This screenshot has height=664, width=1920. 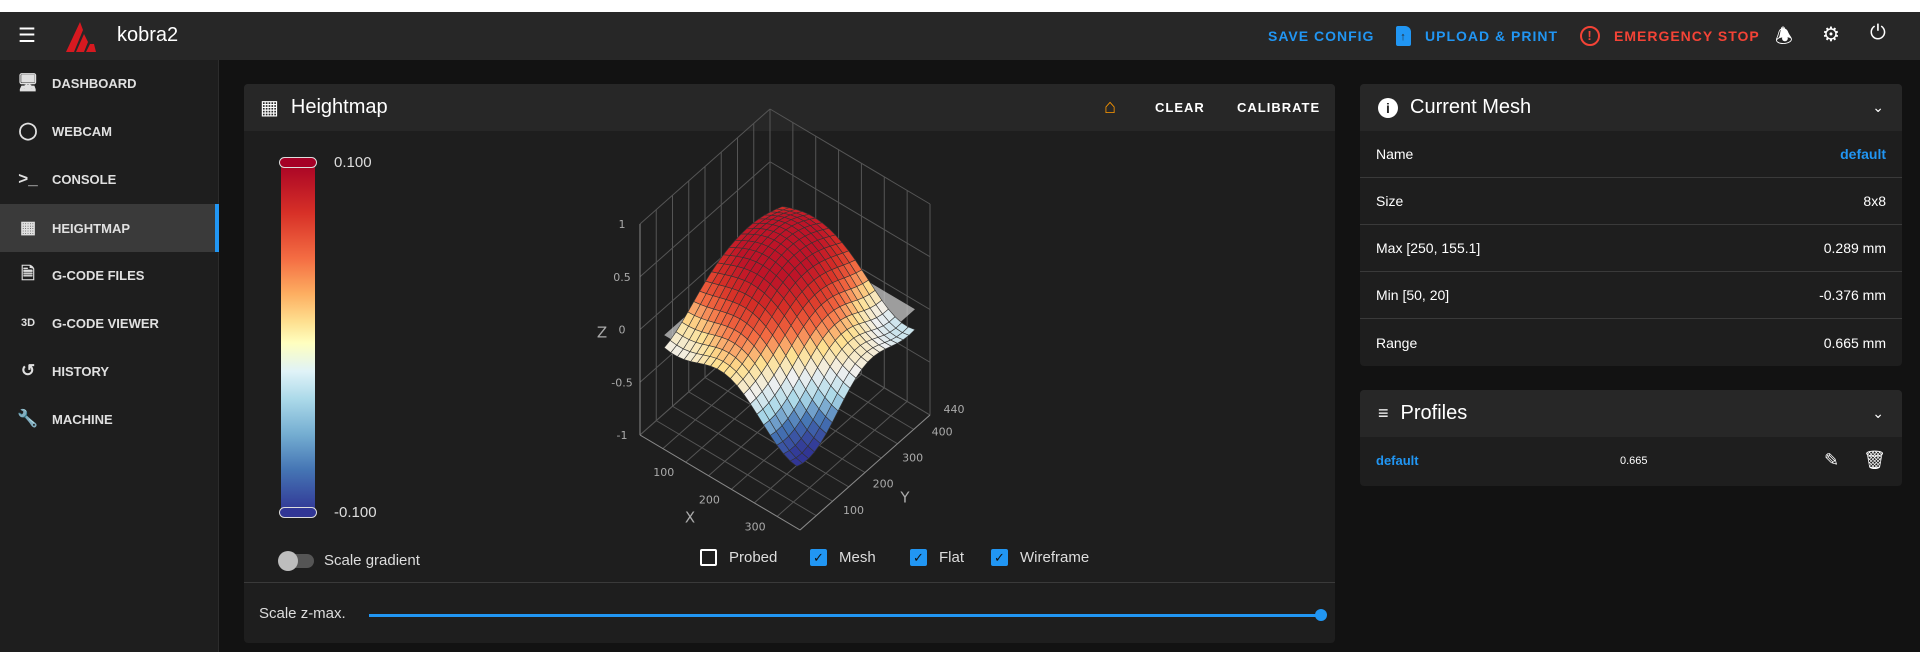 I want to click on colorbar-max-handle, so click(x=298, y=162).